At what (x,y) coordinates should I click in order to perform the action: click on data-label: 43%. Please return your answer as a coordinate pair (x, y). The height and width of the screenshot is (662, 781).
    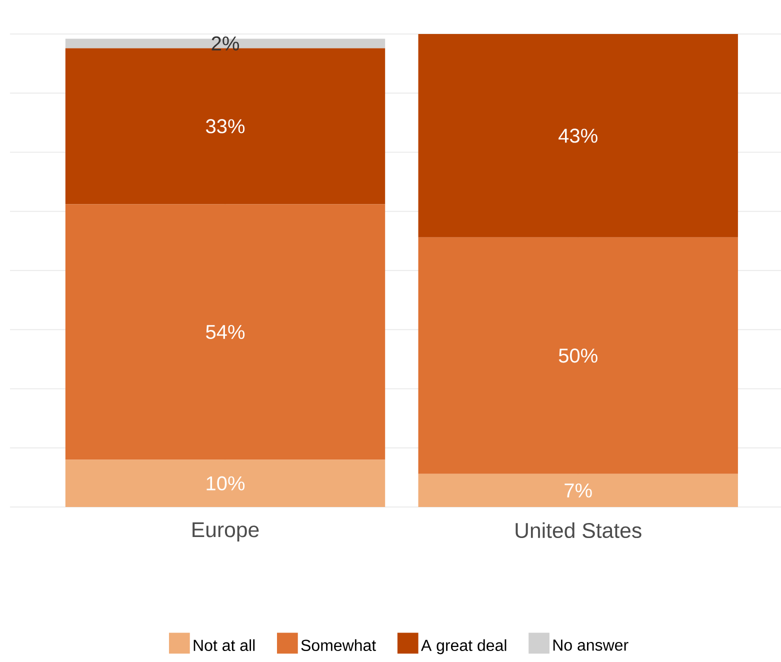
    Looking at the image, I should click on (578, 135).